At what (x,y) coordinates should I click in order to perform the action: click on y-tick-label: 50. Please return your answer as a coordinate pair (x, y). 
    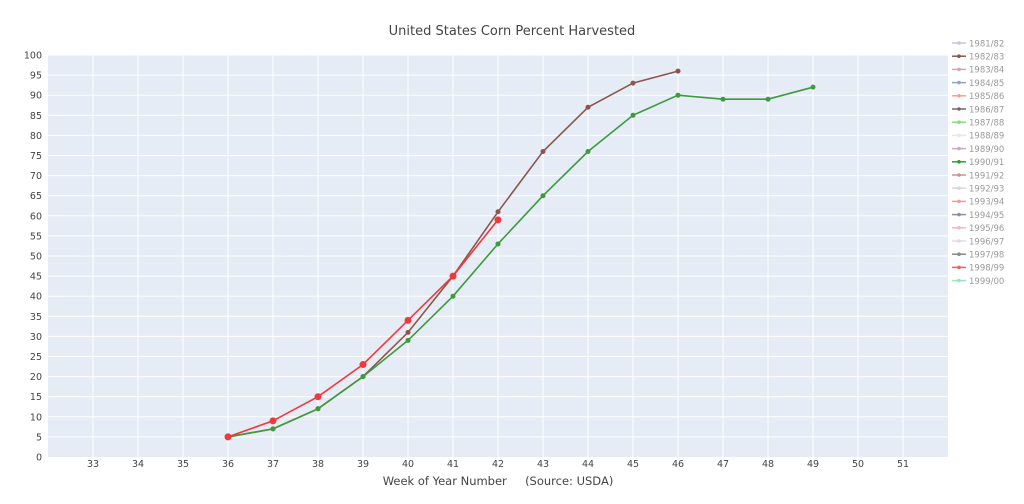
    Looking at the image, I should click on (36, 257).